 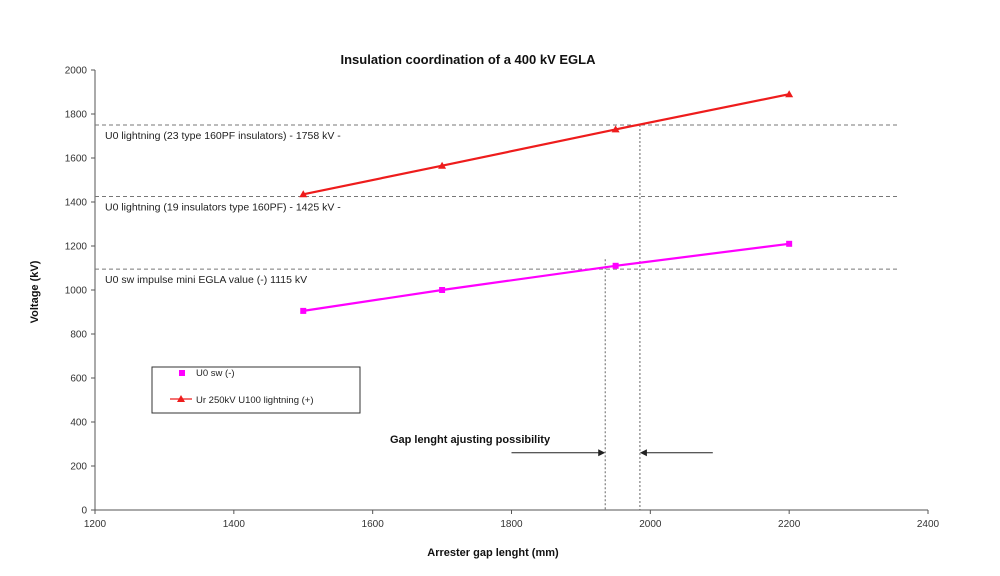 I want to click on y-tick-label: 1800, so click(x=76, y=115).